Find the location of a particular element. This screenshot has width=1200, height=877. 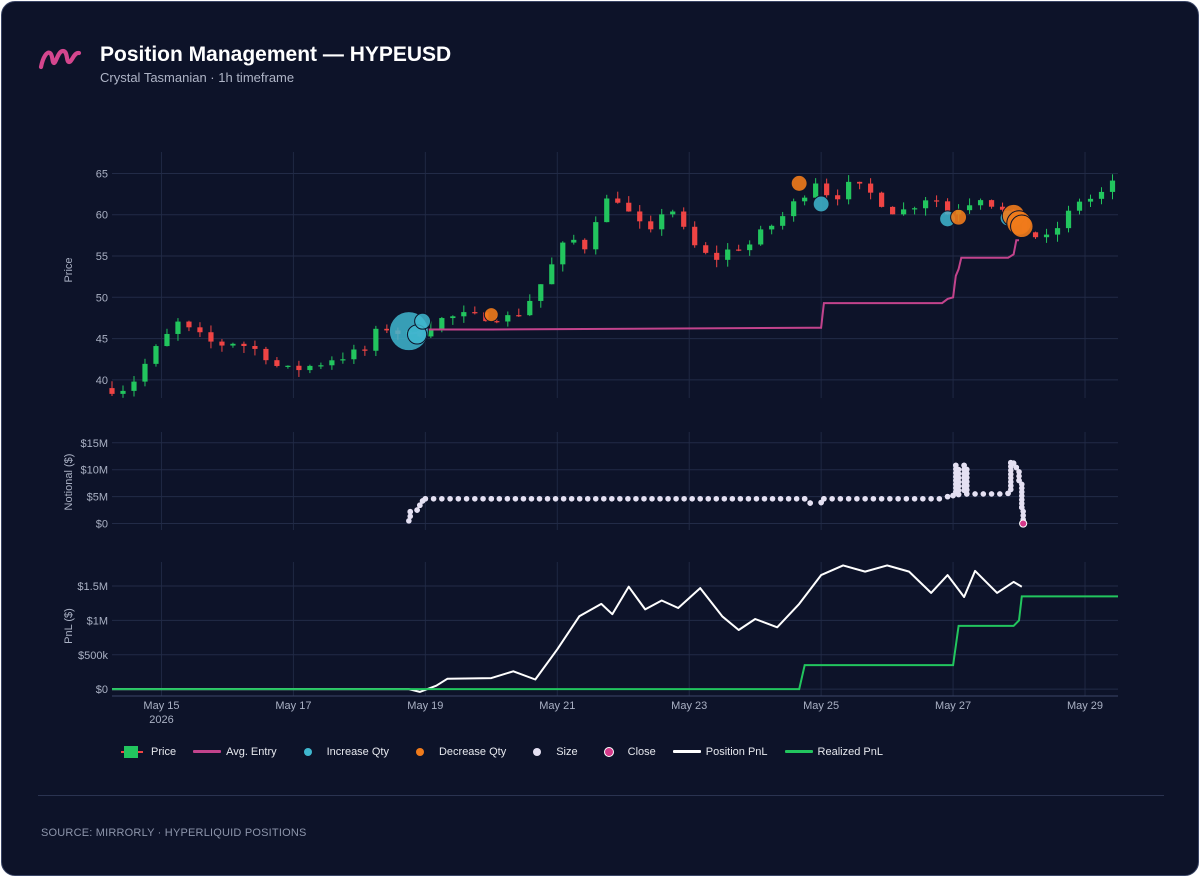

legend-item: Realized PnL is located at coordinates (833, 752).